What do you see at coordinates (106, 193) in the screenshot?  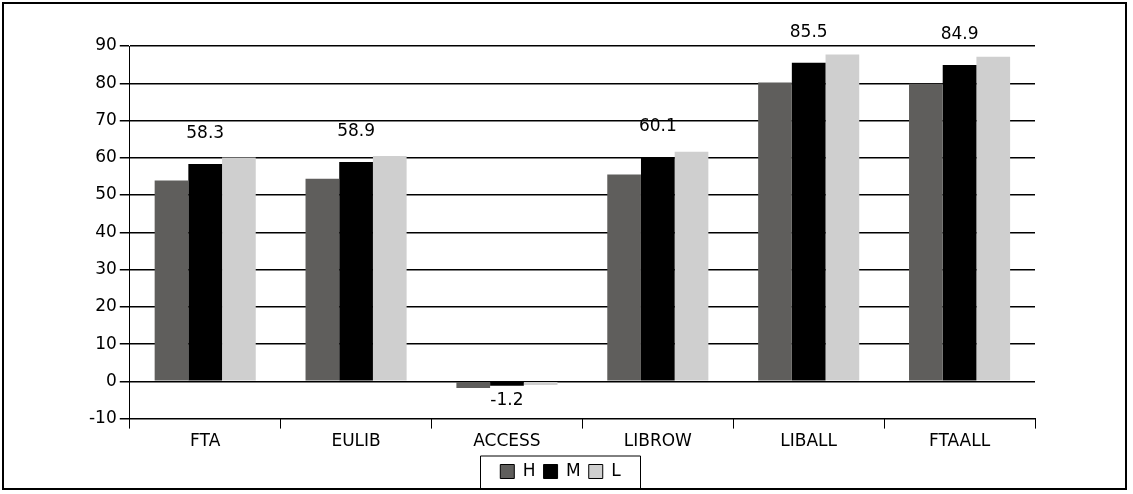 I see `y-tick-label: 50` at bounding box center [106, 193].